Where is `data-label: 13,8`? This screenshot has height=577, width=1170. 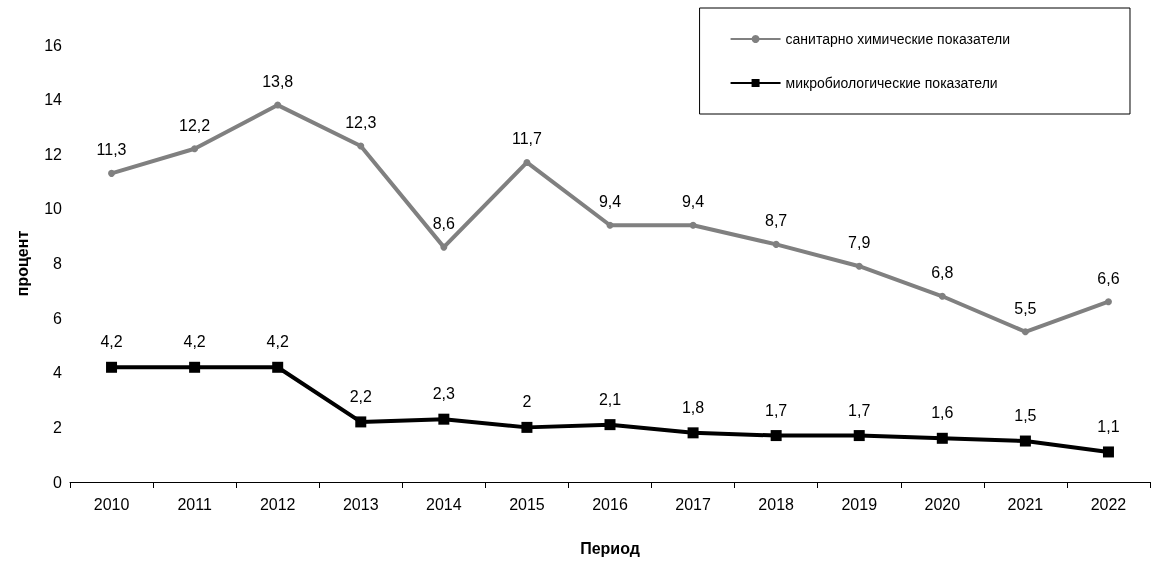
data-label: 13,8 is located at coordinates (278, 82).